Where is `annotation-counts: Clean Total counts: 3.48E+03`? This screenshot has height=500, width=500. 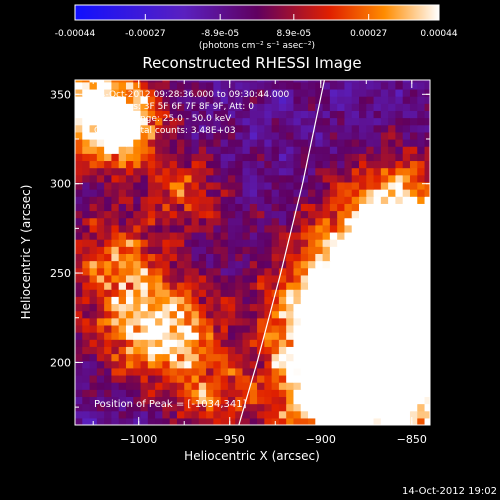
annotation-counts: Clean Total counts: 3.48E+03 is located at coordinates (165, 131).